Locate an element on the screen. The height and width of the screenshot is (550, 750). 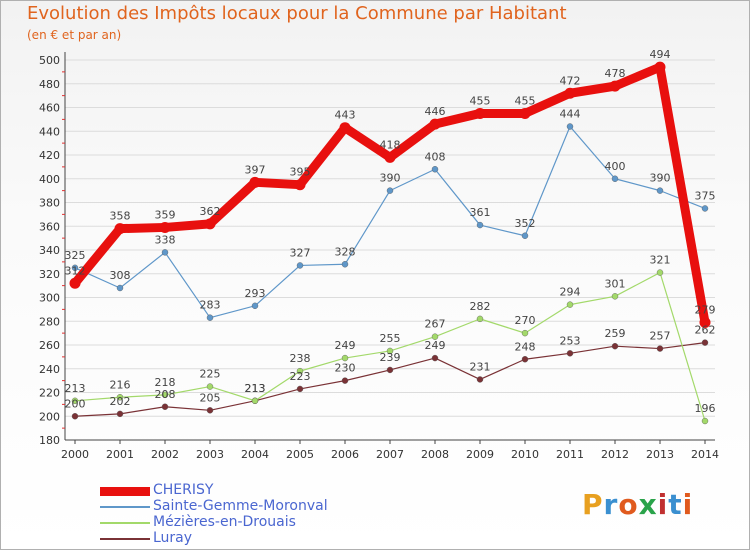
x-tick-label: 2011 is located at coordinates (570, 454).